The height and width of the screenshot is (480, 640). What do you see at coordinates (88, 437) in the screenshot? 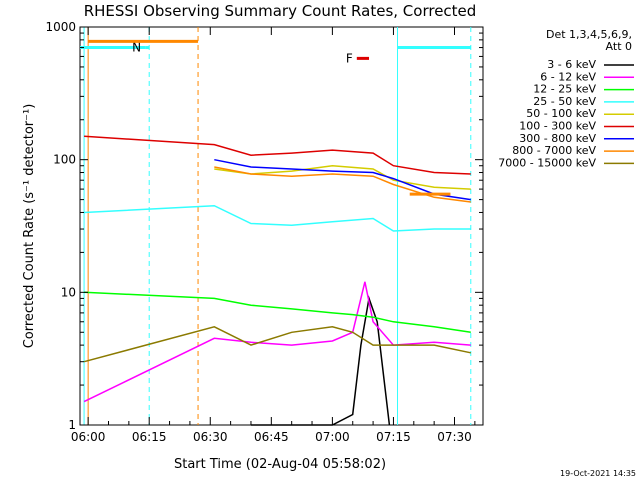
I see `x-tick-label-0: 06:00` at bounding box center [88, 437].